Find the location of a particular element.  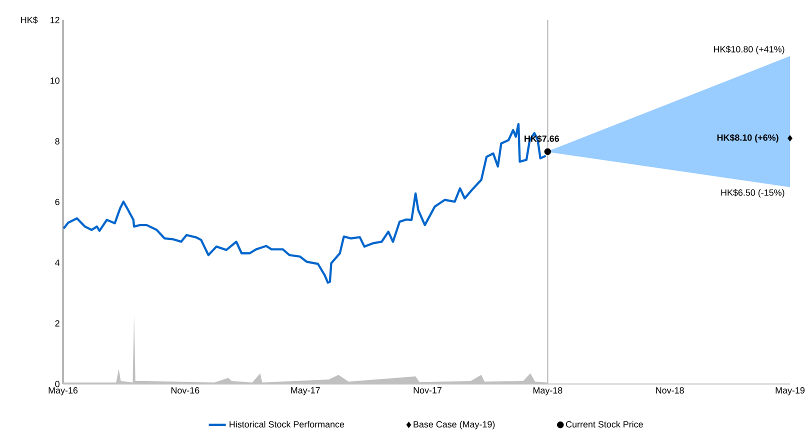

x-tick-label: May-17 is located at coordinates (305, 391).